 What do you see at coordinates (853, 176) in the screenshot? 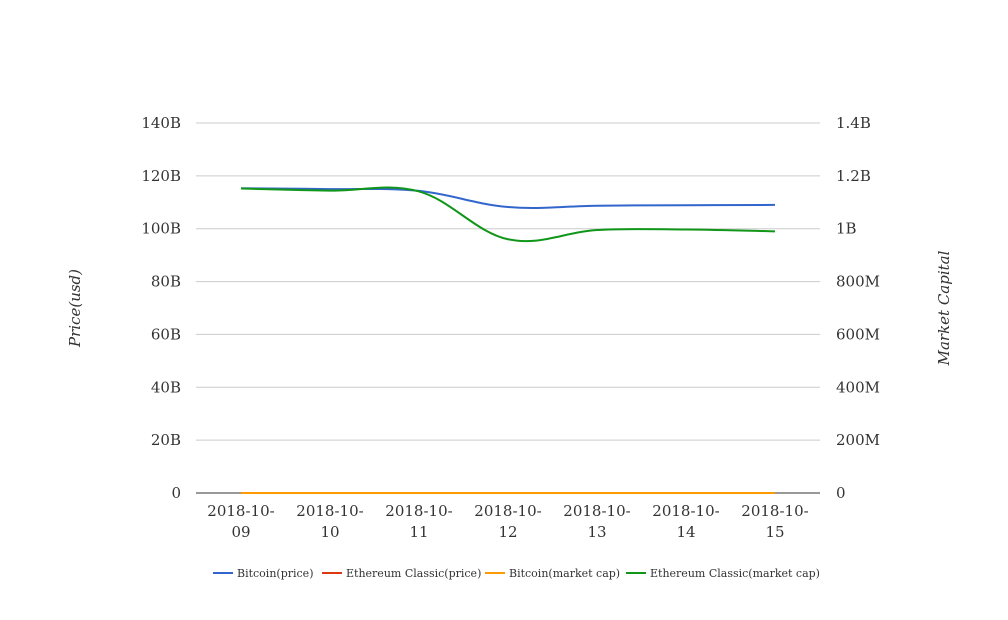
I see `right-tick-label: 1.2B` at bounding box center [853, 176].